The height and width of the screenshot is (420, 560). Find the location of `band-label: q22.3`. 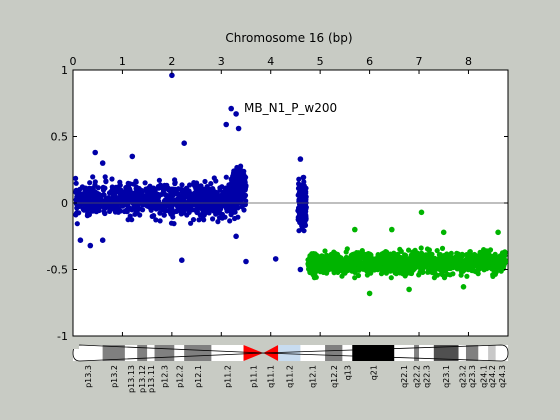

band-label: q22.3 is located at coordinates (426, 376).